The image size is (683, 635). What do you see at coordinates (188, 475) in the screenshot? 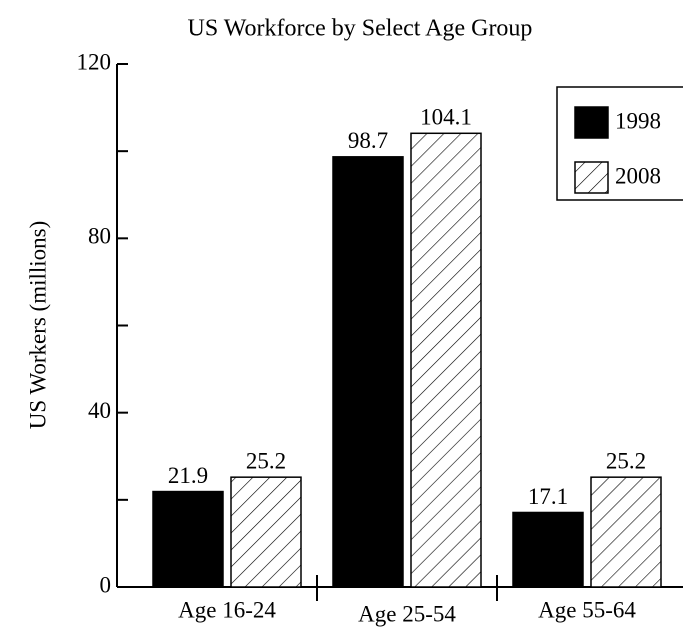
I see `value-label: 21.9` at bounding box center [188, 475].